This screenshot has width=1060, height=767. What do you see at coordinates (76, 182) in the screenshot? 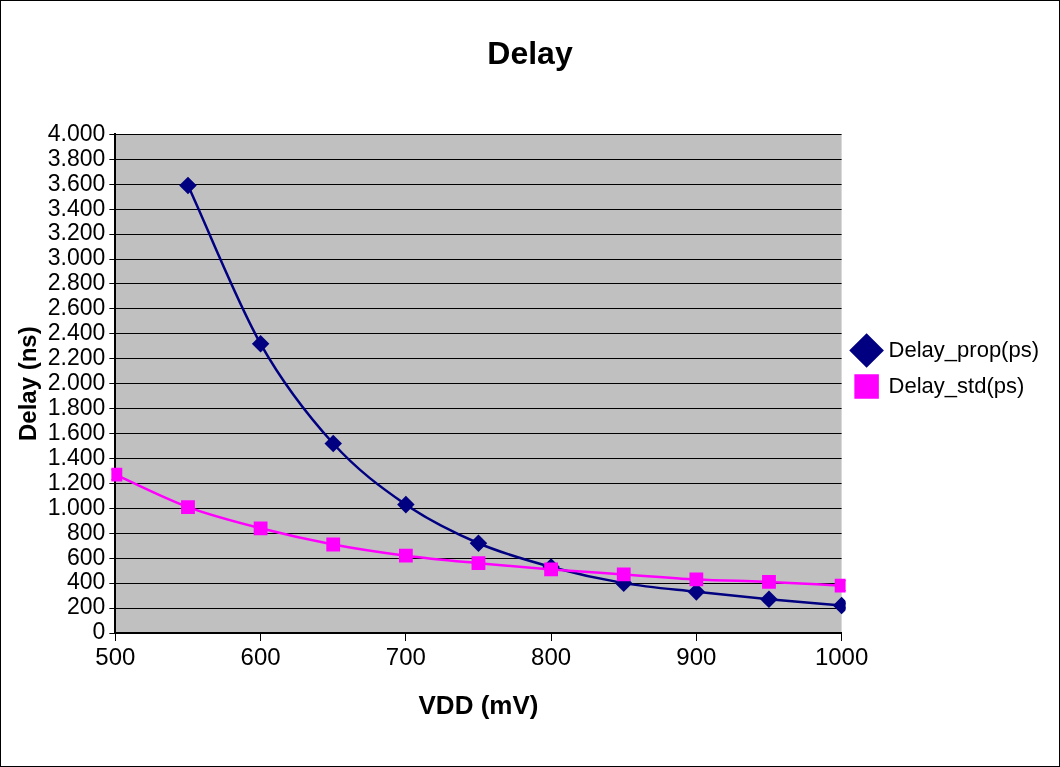
I see `y-tick-label: 3.600` at bounding box center [76, 182].